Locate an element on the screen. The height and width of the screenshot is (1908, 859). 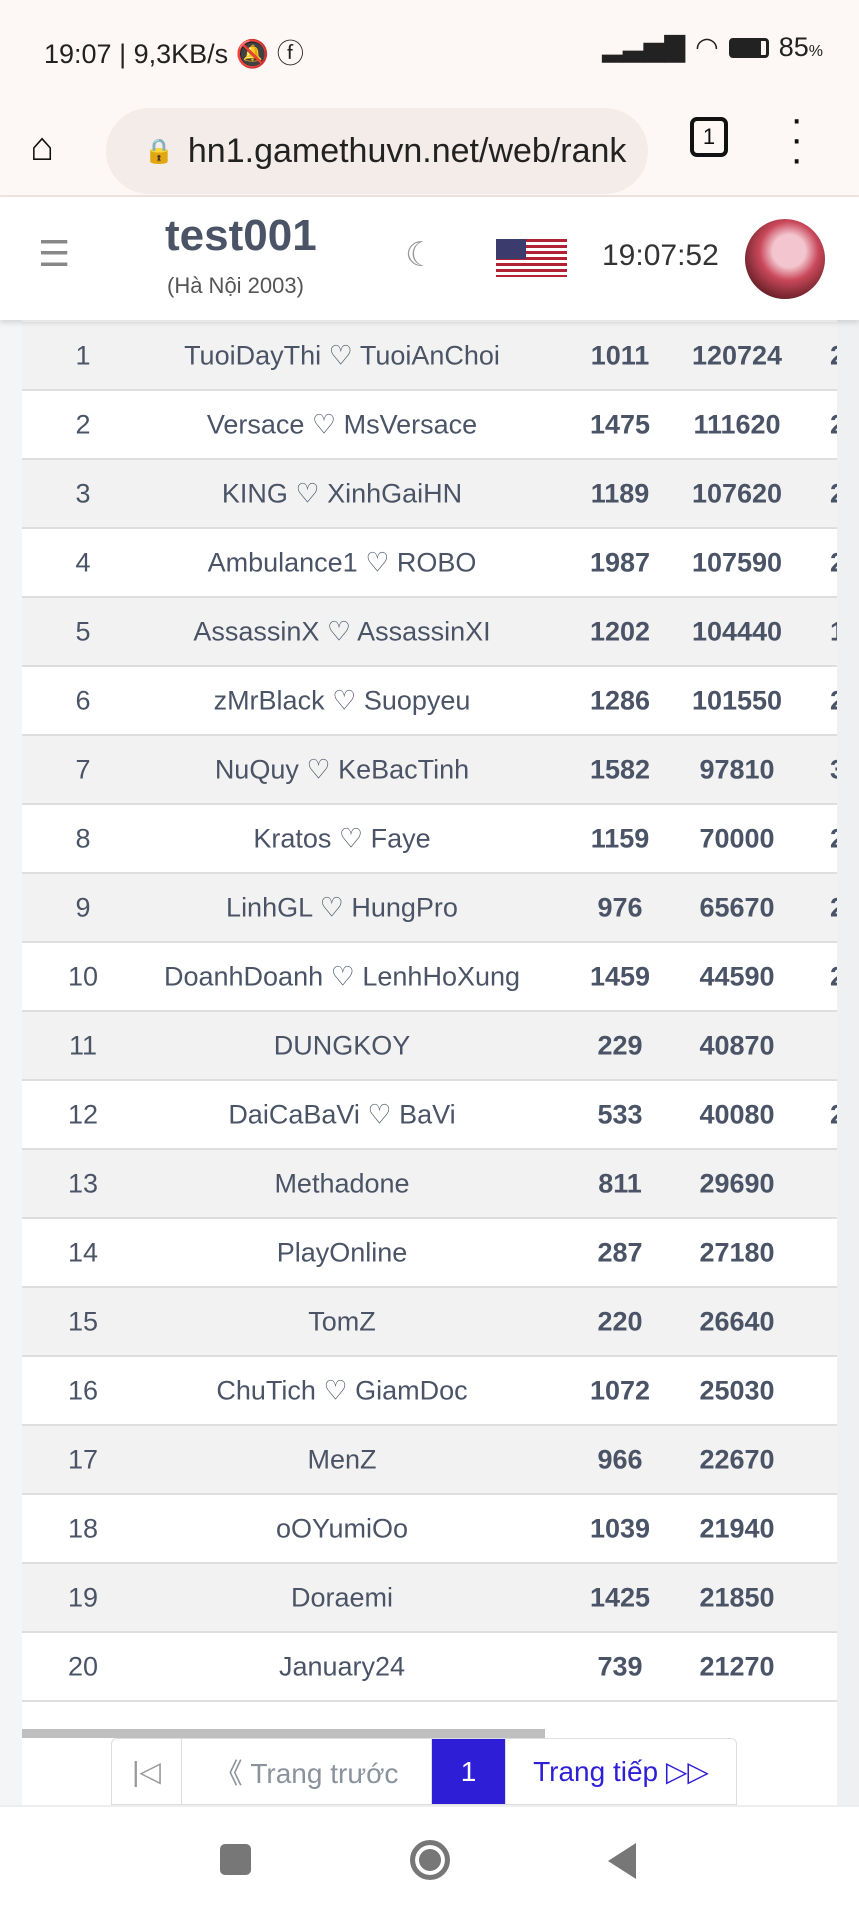
rank-cell: 12 is located at coordinates (83, 1114).